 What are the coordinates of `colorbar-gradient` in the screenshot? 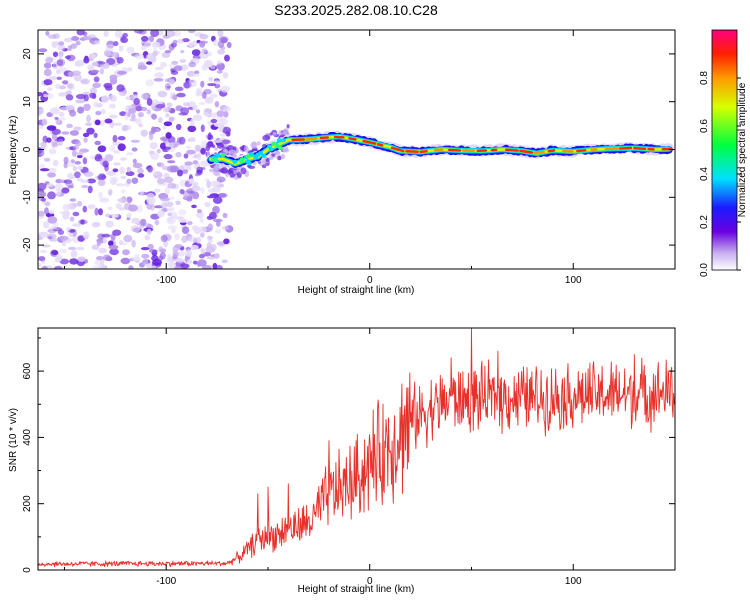 It's located at (724, 150).